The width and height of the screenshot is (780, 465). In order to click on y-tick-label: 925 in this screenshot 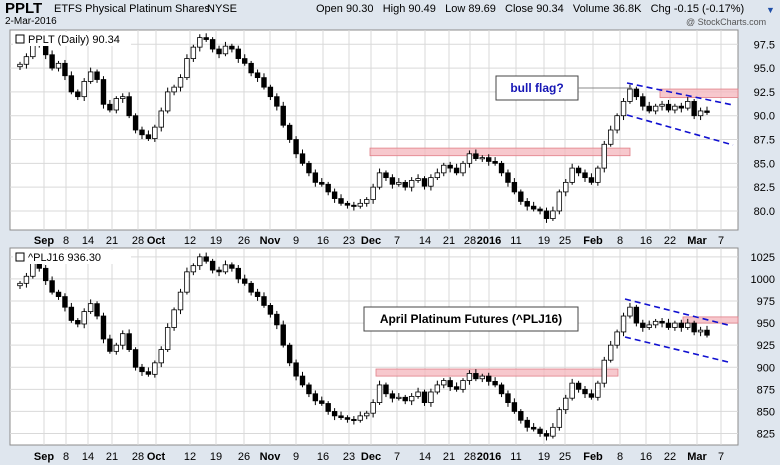, I will do `click(766, 346)`.